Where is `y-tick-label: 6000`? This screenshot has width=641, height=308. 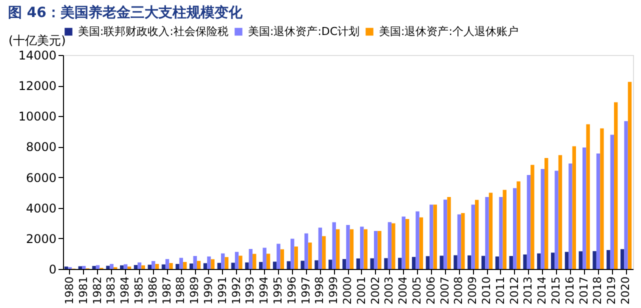 y-tick-label: 6000 is located at coordinates (41, 177).